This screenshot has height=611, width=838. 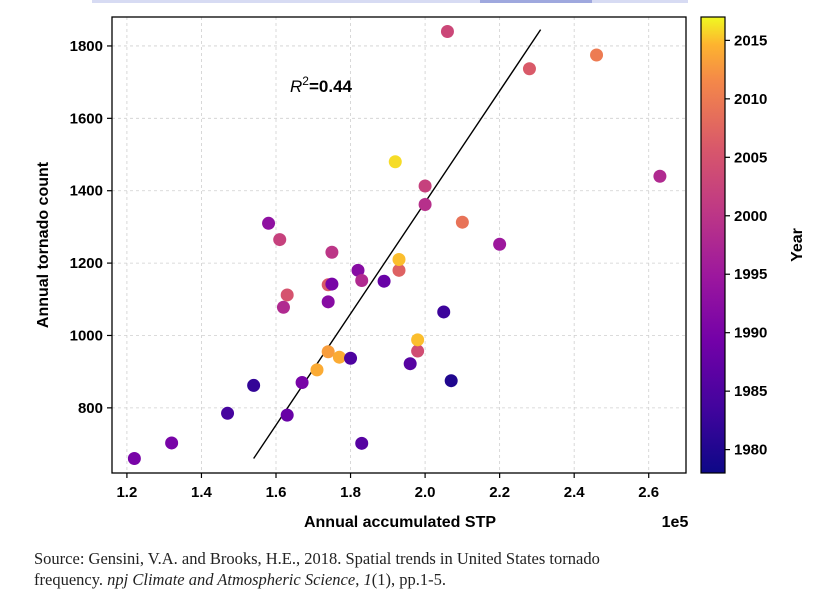 I want to click on x-tick-label: 2.2, so click(x=499, y=492).